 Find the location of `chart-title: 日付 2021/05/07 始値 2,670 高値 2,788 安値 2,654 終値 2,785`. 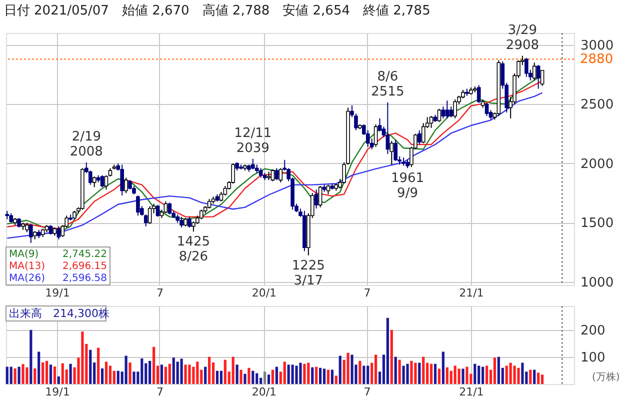

chart-title: 日付 2021/05/07 始値 2,670 高値 2,788 安値 2,654 終値 2,785 is located at coordinates (217, 10).